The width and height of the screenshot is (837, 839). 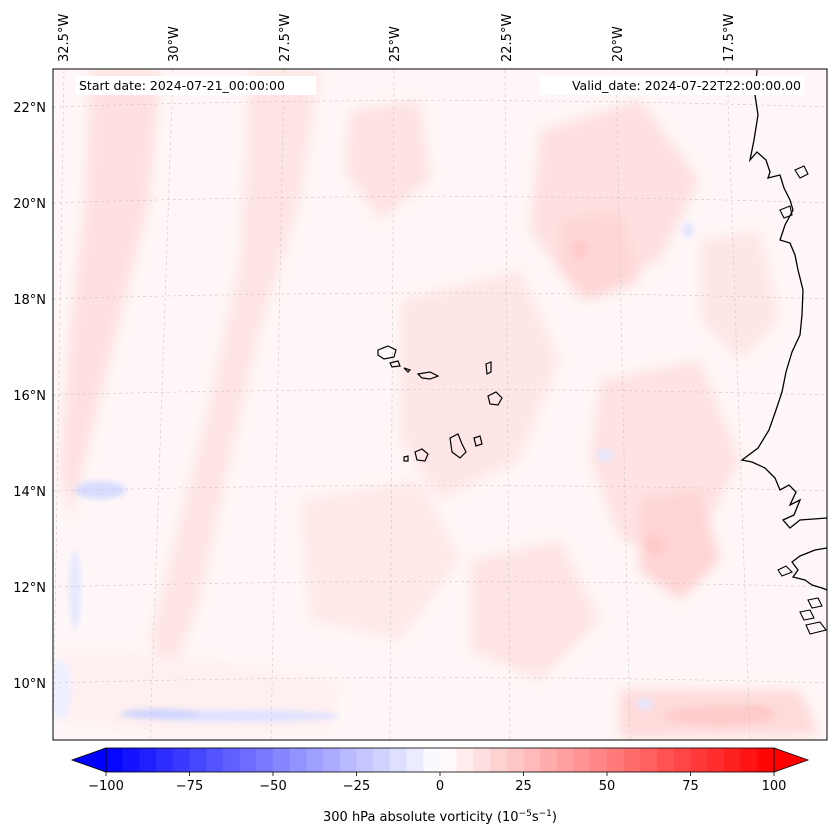 I want to click on colorbar-tick-label: 25, so click(x=523, y=786).